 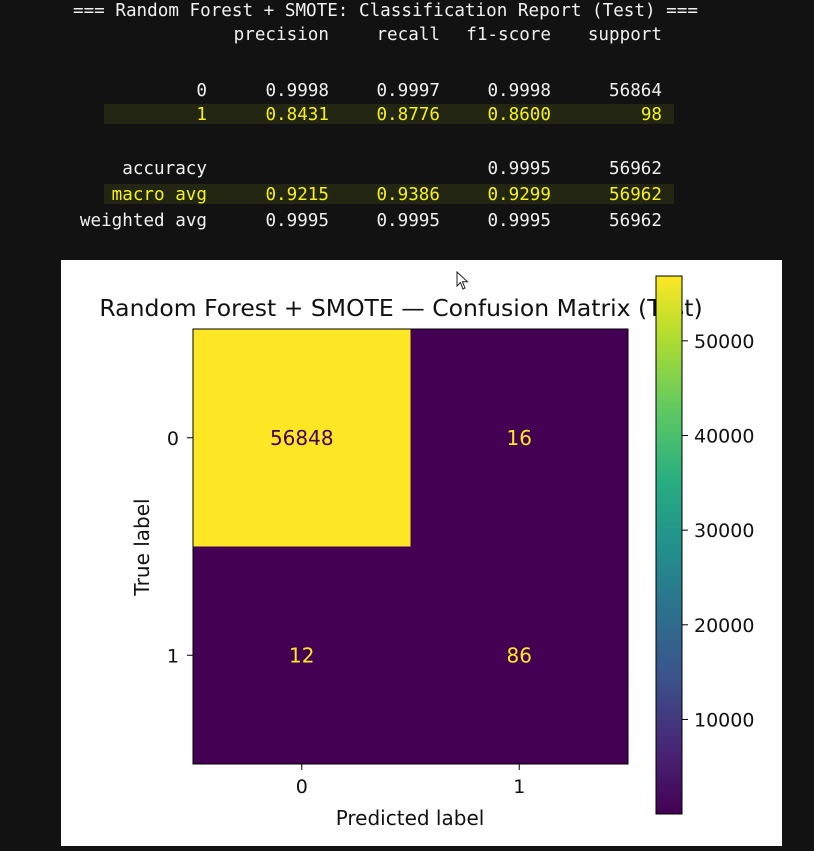 I want to click on row-recall: 0.9997, so click(x=408, y=91).